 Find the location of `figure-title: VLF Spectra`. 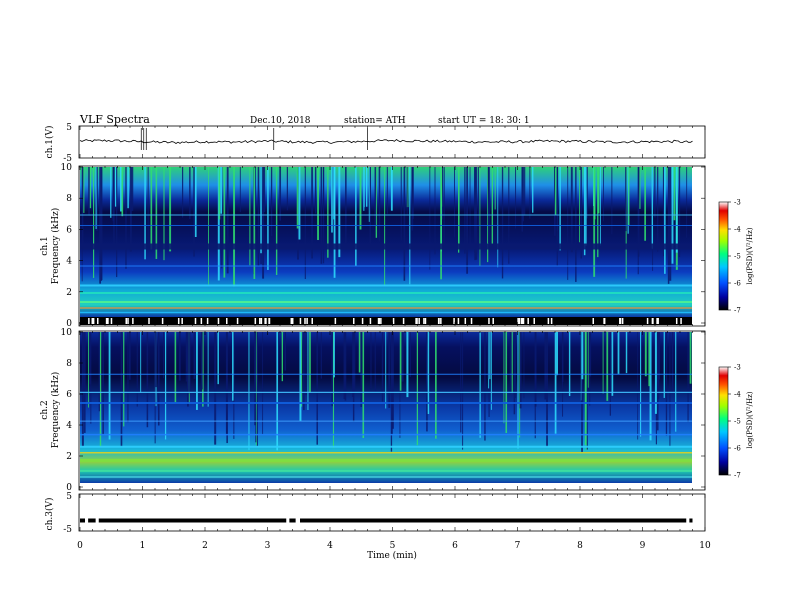

figure-title: VLF Spectra is located at coordinates (114, 119).